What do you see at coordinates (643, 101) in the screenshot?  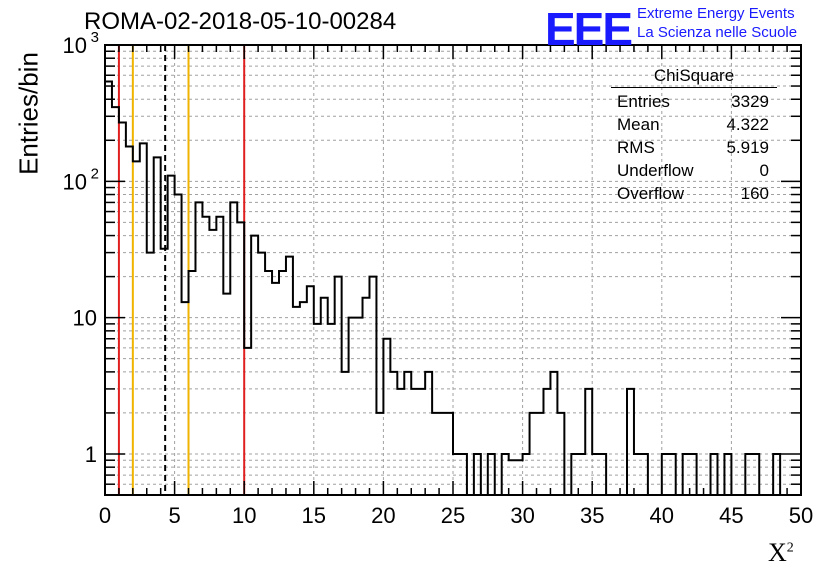 I see `stats-label: Entries` at bounding box center [643, 101].